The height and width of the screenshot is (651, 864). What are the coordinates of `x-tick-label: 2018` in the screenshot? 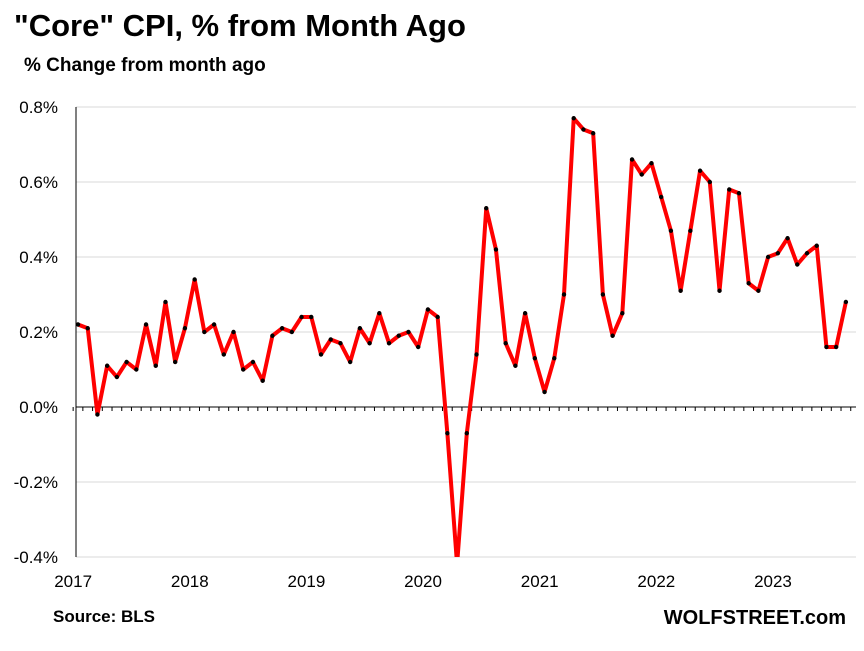 It's located at (190, 581).